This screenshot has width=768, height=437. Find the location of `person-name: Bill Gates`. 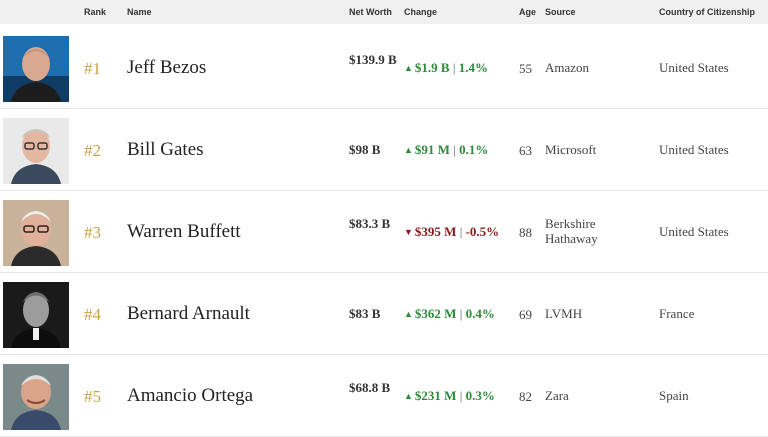

person-name: Bill Gates is located at coordinates (165, 149).